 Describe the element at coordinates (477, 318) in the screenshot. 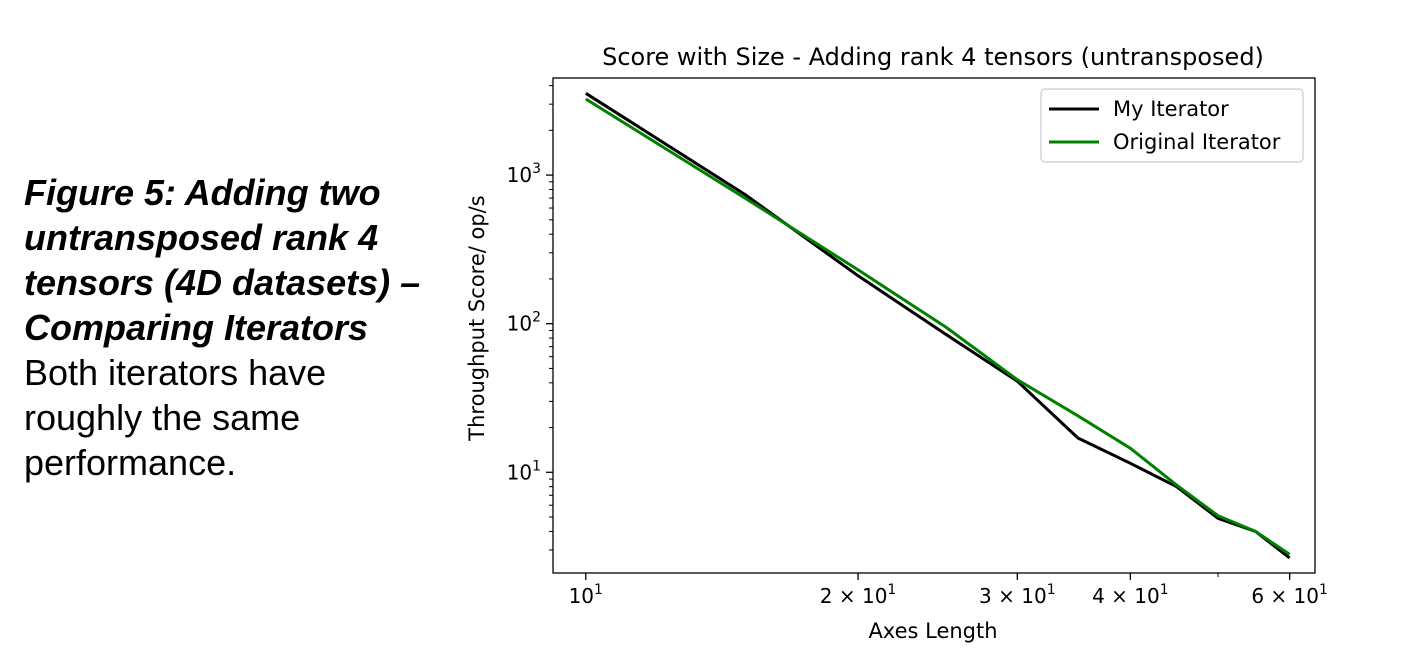

I see `y-axis-label: Throughput Score/ op/s` at that location.